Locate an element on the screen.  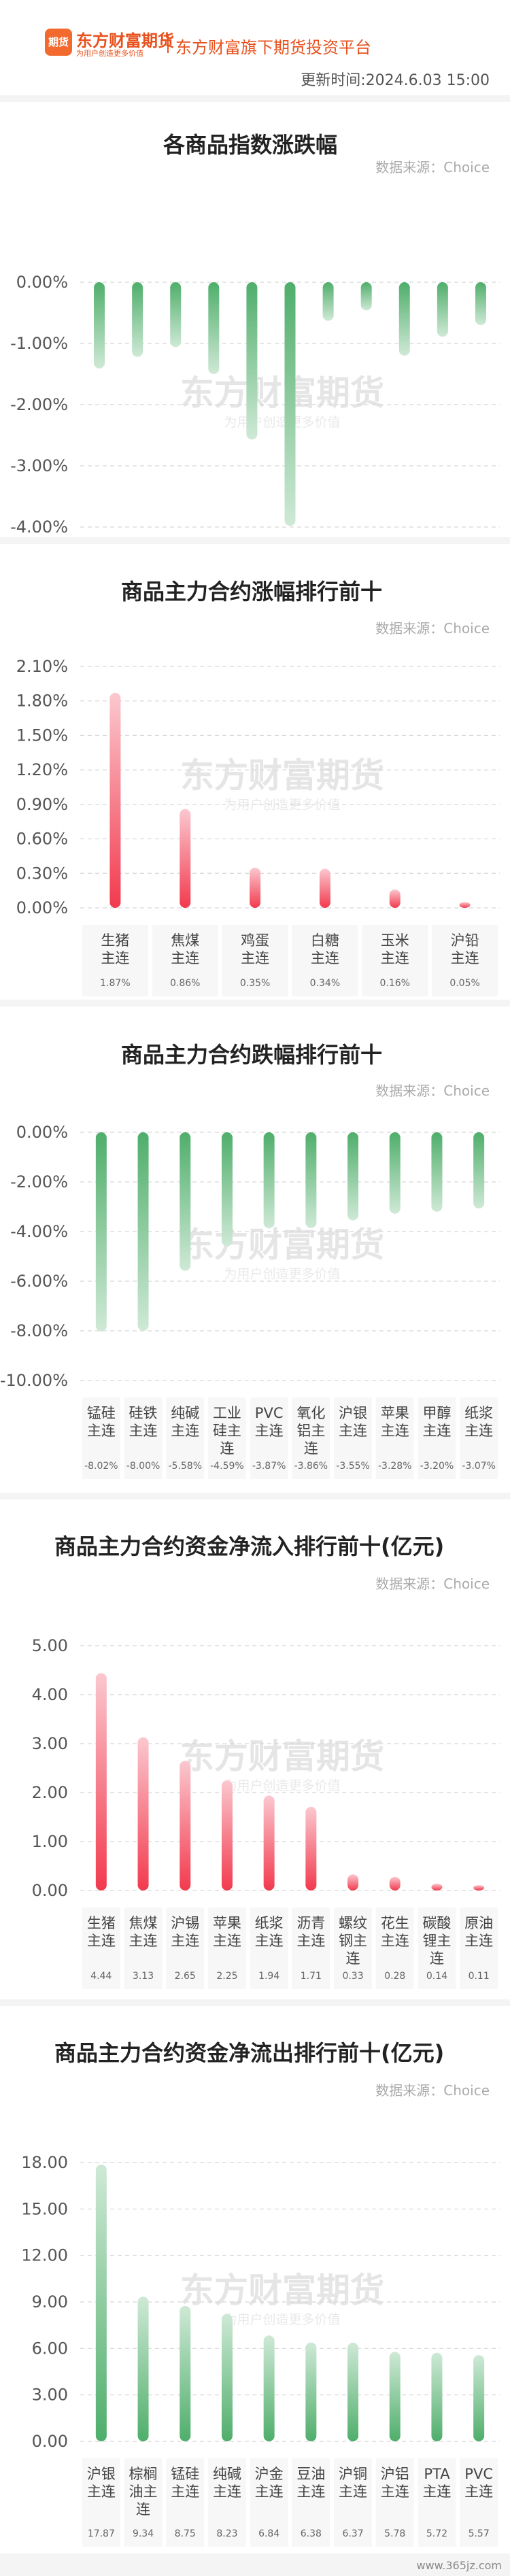
value-label: 3.13 is located at coordinates (143, 1976).